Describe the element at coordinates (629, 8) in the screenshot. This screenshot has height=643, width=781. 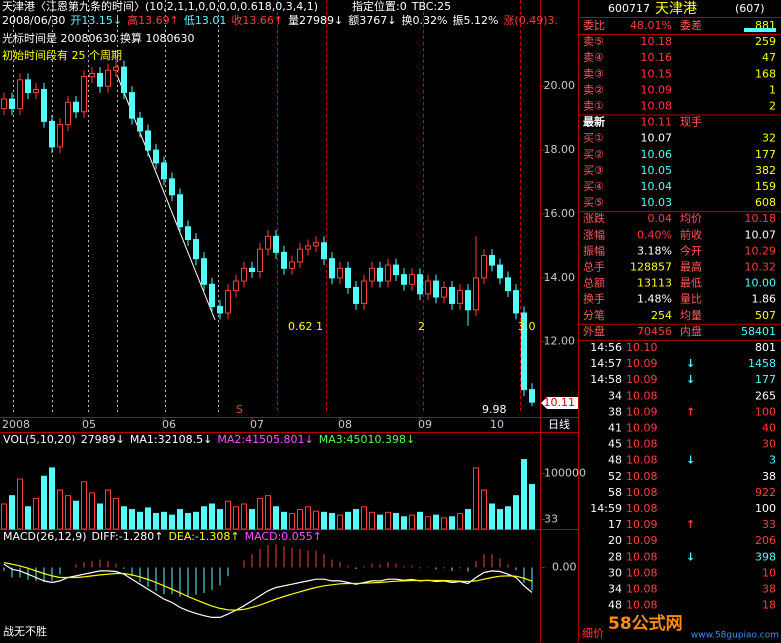
I see `stock-code: 600717` at that location.